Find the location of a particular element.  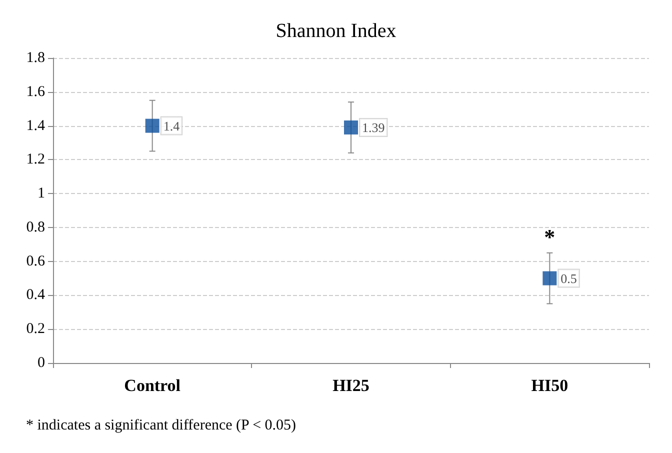

y-tick-label: 1.6 is located at coordinates (36, 92).